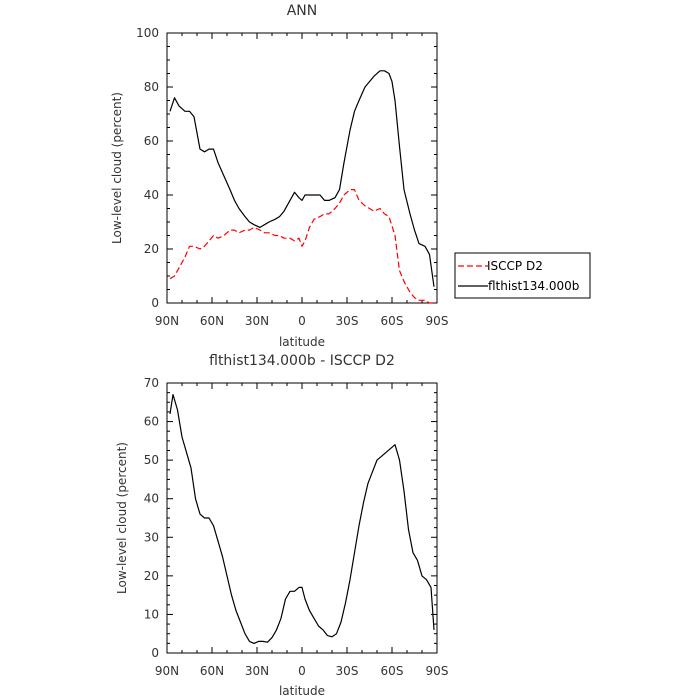 The image size is (700, 700). I want to click on legend-box, so click(522, 275).